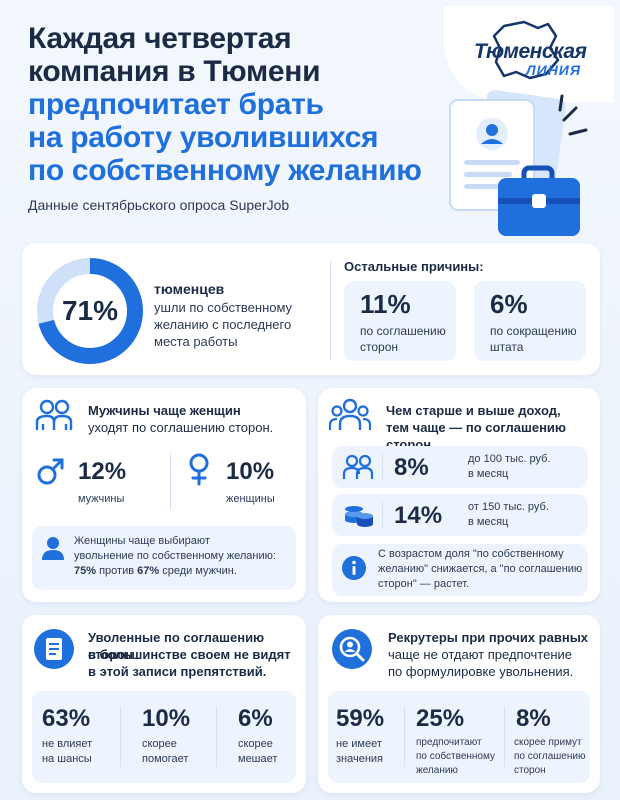  What do you see at coordinates (554, 70) in the screenshot?
I see `logo-subtext: ЛИНИЯ` at bounding box center [554, 70].